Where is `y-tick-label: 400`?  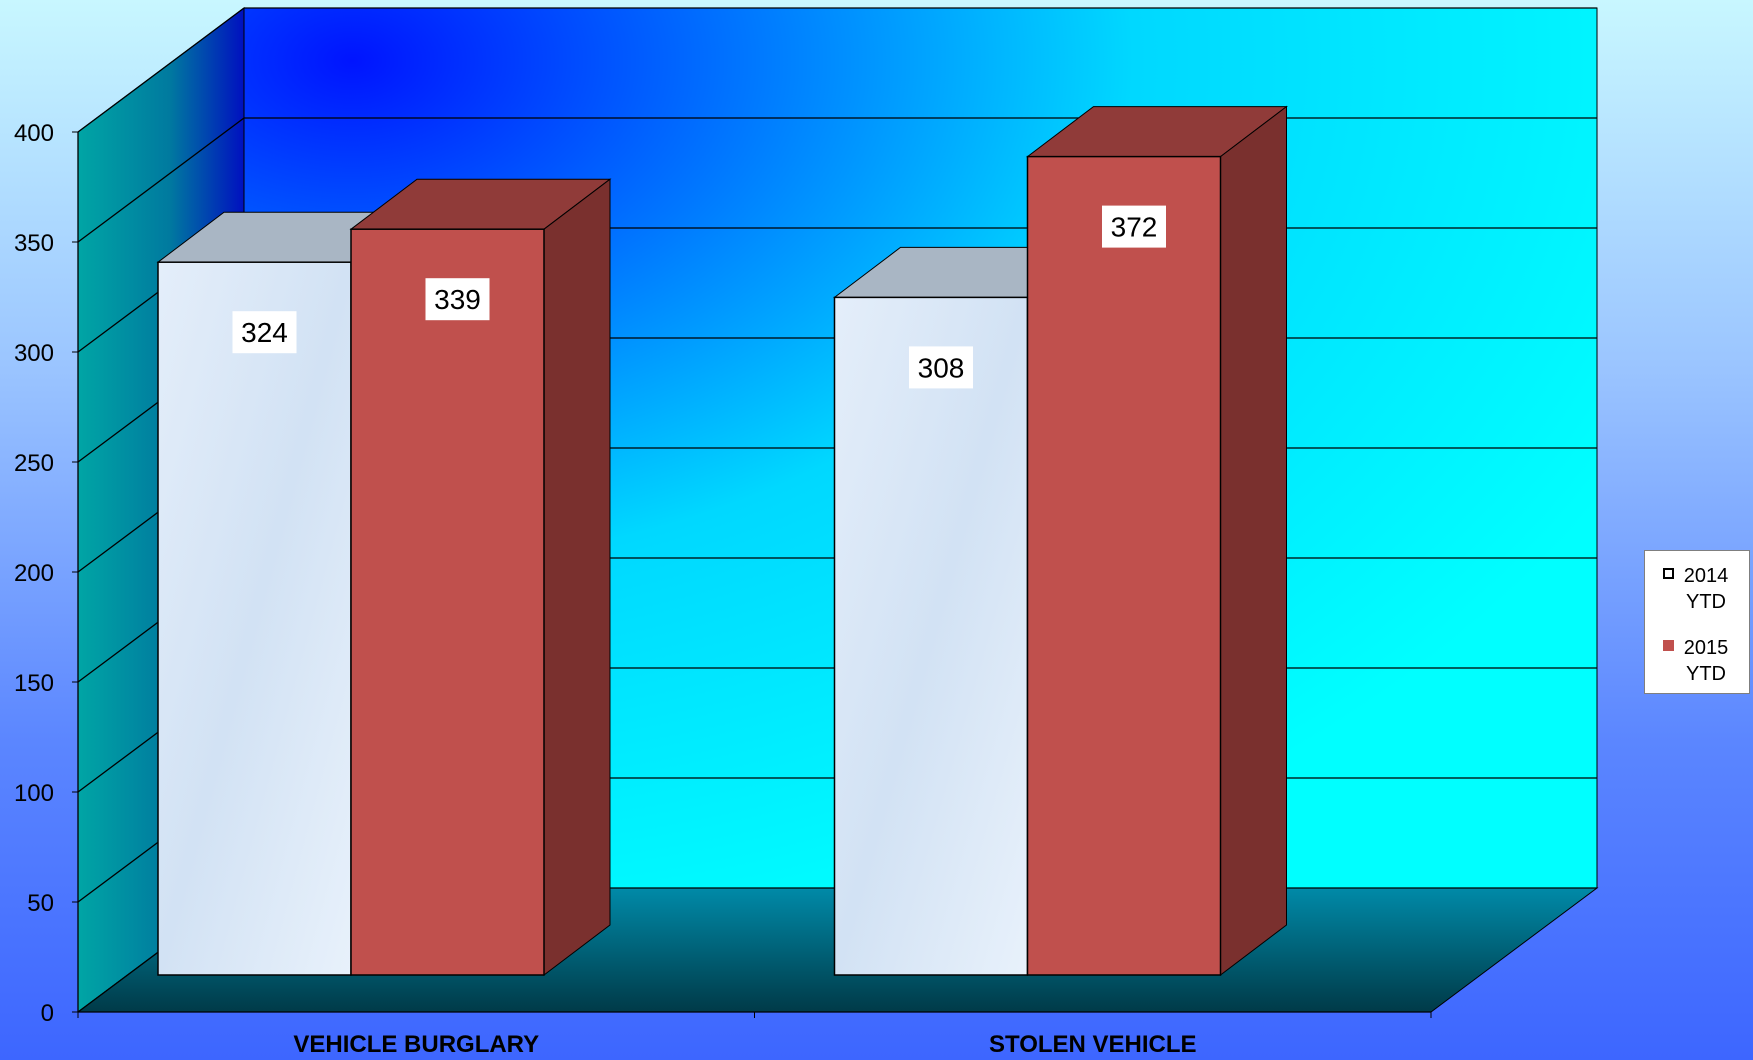 y-tick-label: 400 is located at coordinates (34, 133).